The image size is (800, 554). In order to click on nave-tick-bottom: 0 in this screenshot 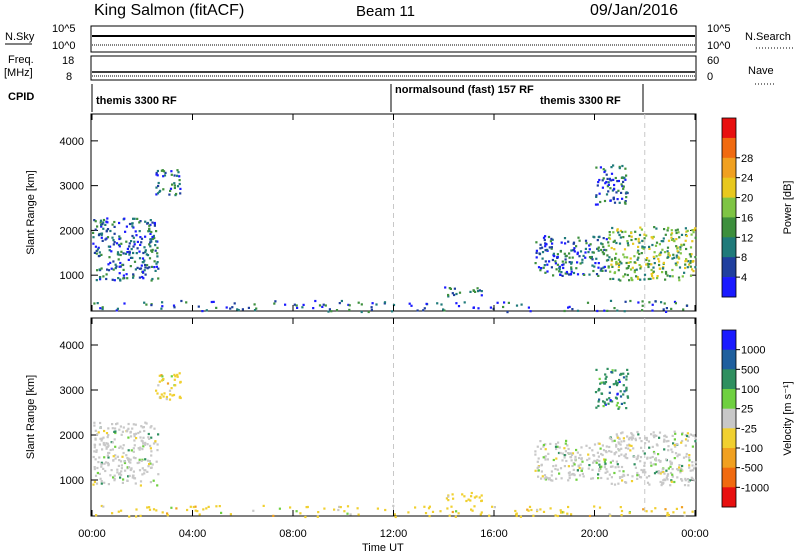, I will do `click(710, 77)`.